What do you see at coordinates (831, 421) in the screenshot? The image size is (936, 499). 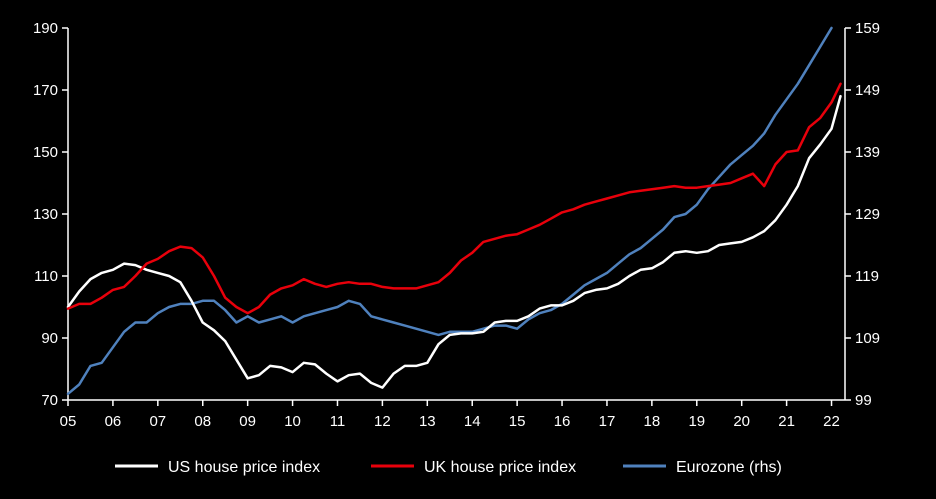 I see `x-tick-label: 22` at bounding box center [831, 421].